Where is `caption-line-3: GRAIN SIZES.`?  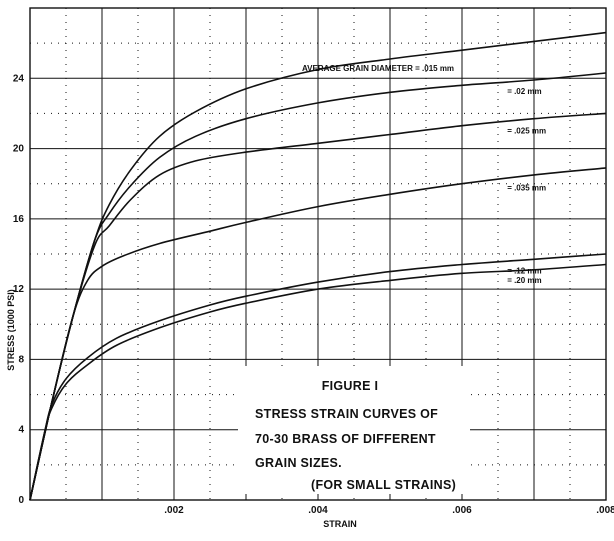 caption-line-3: GRAIN SIZES. is located at coordinates (298, 463).